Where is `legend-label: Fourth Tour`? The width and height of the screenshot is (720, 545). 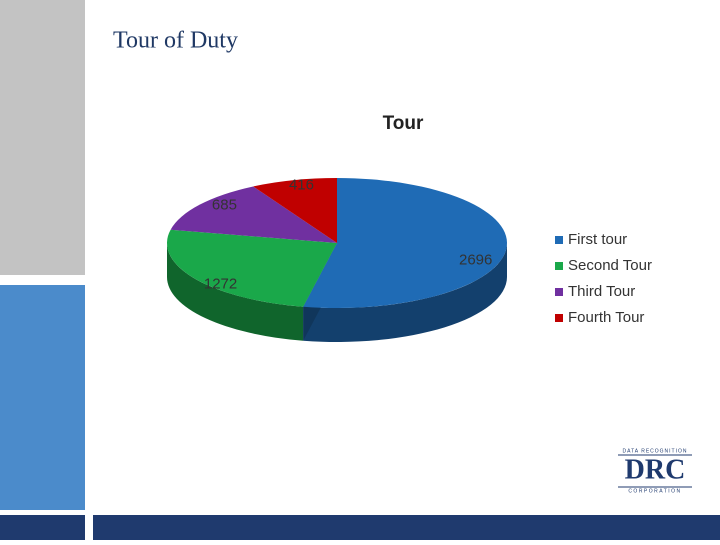 legend-label: Fourth Tour is located at coordinates (606, 317).